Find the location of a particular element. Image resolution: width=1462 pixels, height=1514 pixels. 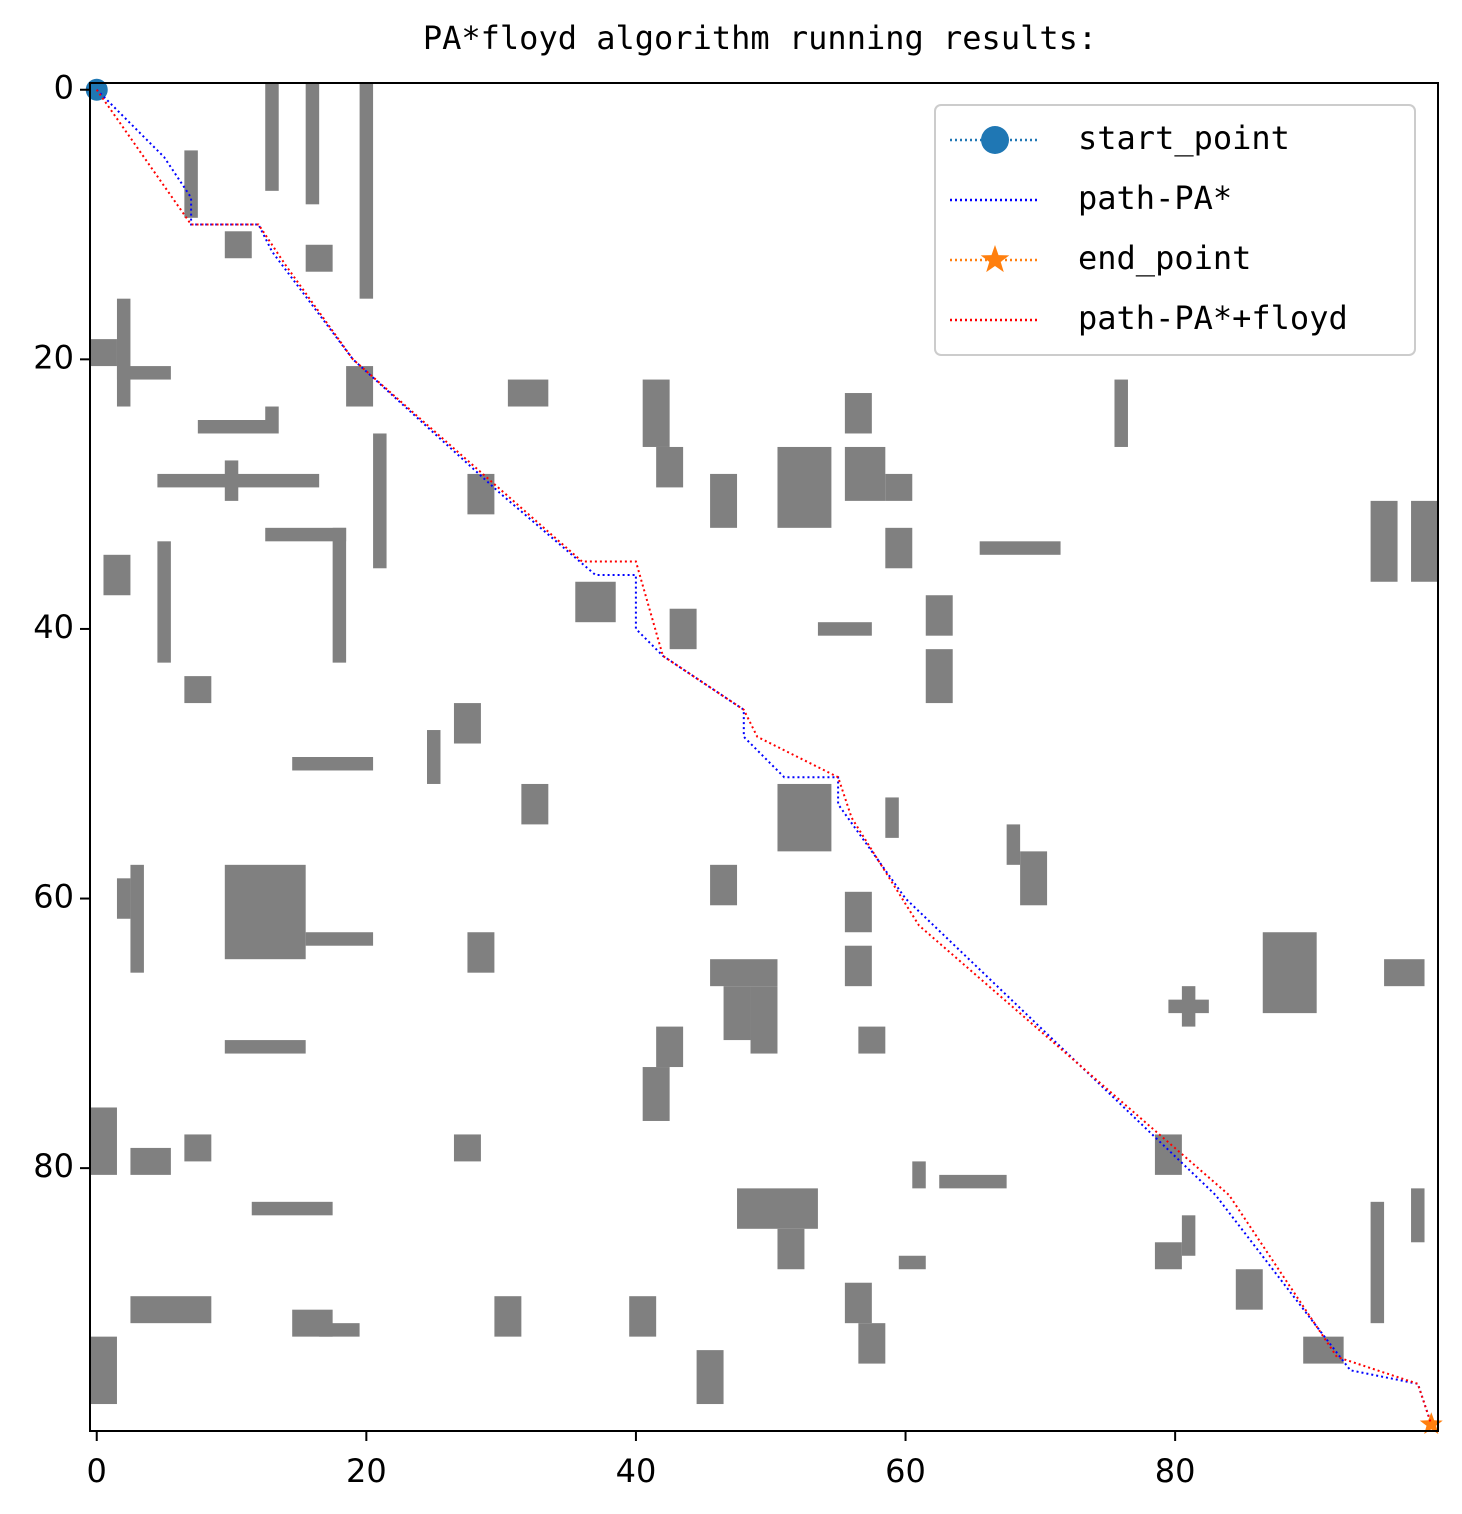

legend-label: path-PA*+floyd is located at coordinates (1213, 318).